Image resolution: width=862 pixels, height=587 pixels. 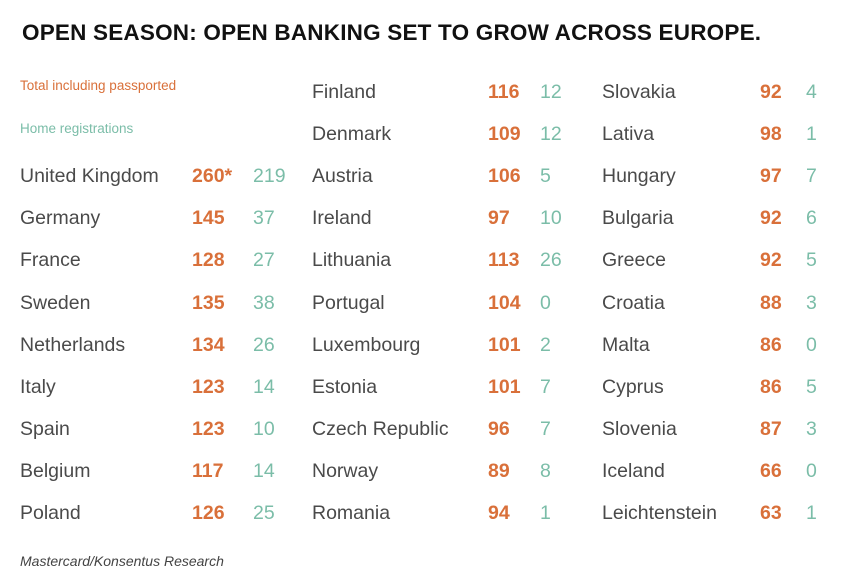 I want to click on home-value: 27, so click(x=264, y=260).